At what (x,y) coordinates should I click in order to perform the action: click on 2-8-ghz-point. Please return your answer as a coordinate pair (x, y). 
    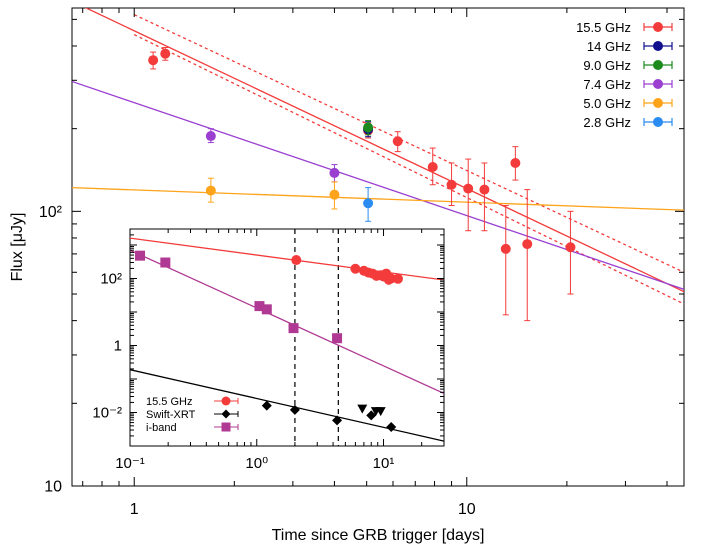
    Looking at the image, I should click on (368, 203).